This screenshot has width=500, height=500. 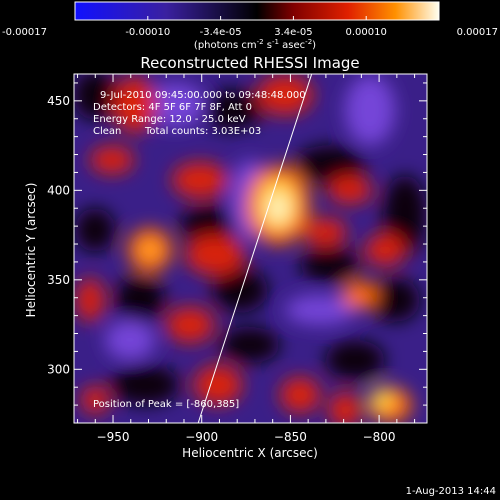 I want to click on x-axis-label: Heliocentric X (arcsec), so click(x=250, y=453).